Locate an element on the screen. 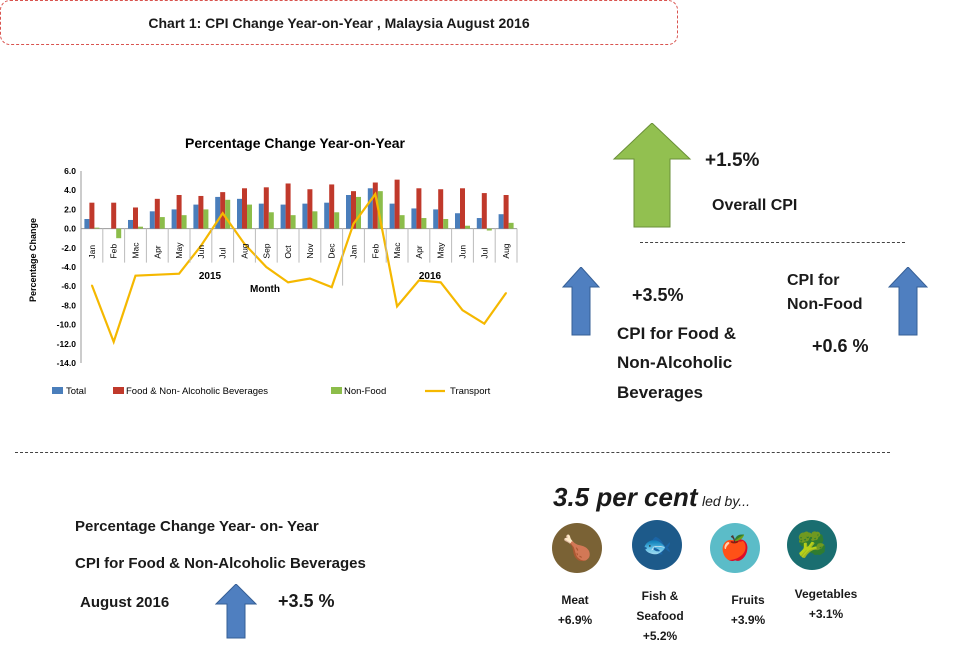  x-tick-label: Oct is located at coordinates (288, 252).